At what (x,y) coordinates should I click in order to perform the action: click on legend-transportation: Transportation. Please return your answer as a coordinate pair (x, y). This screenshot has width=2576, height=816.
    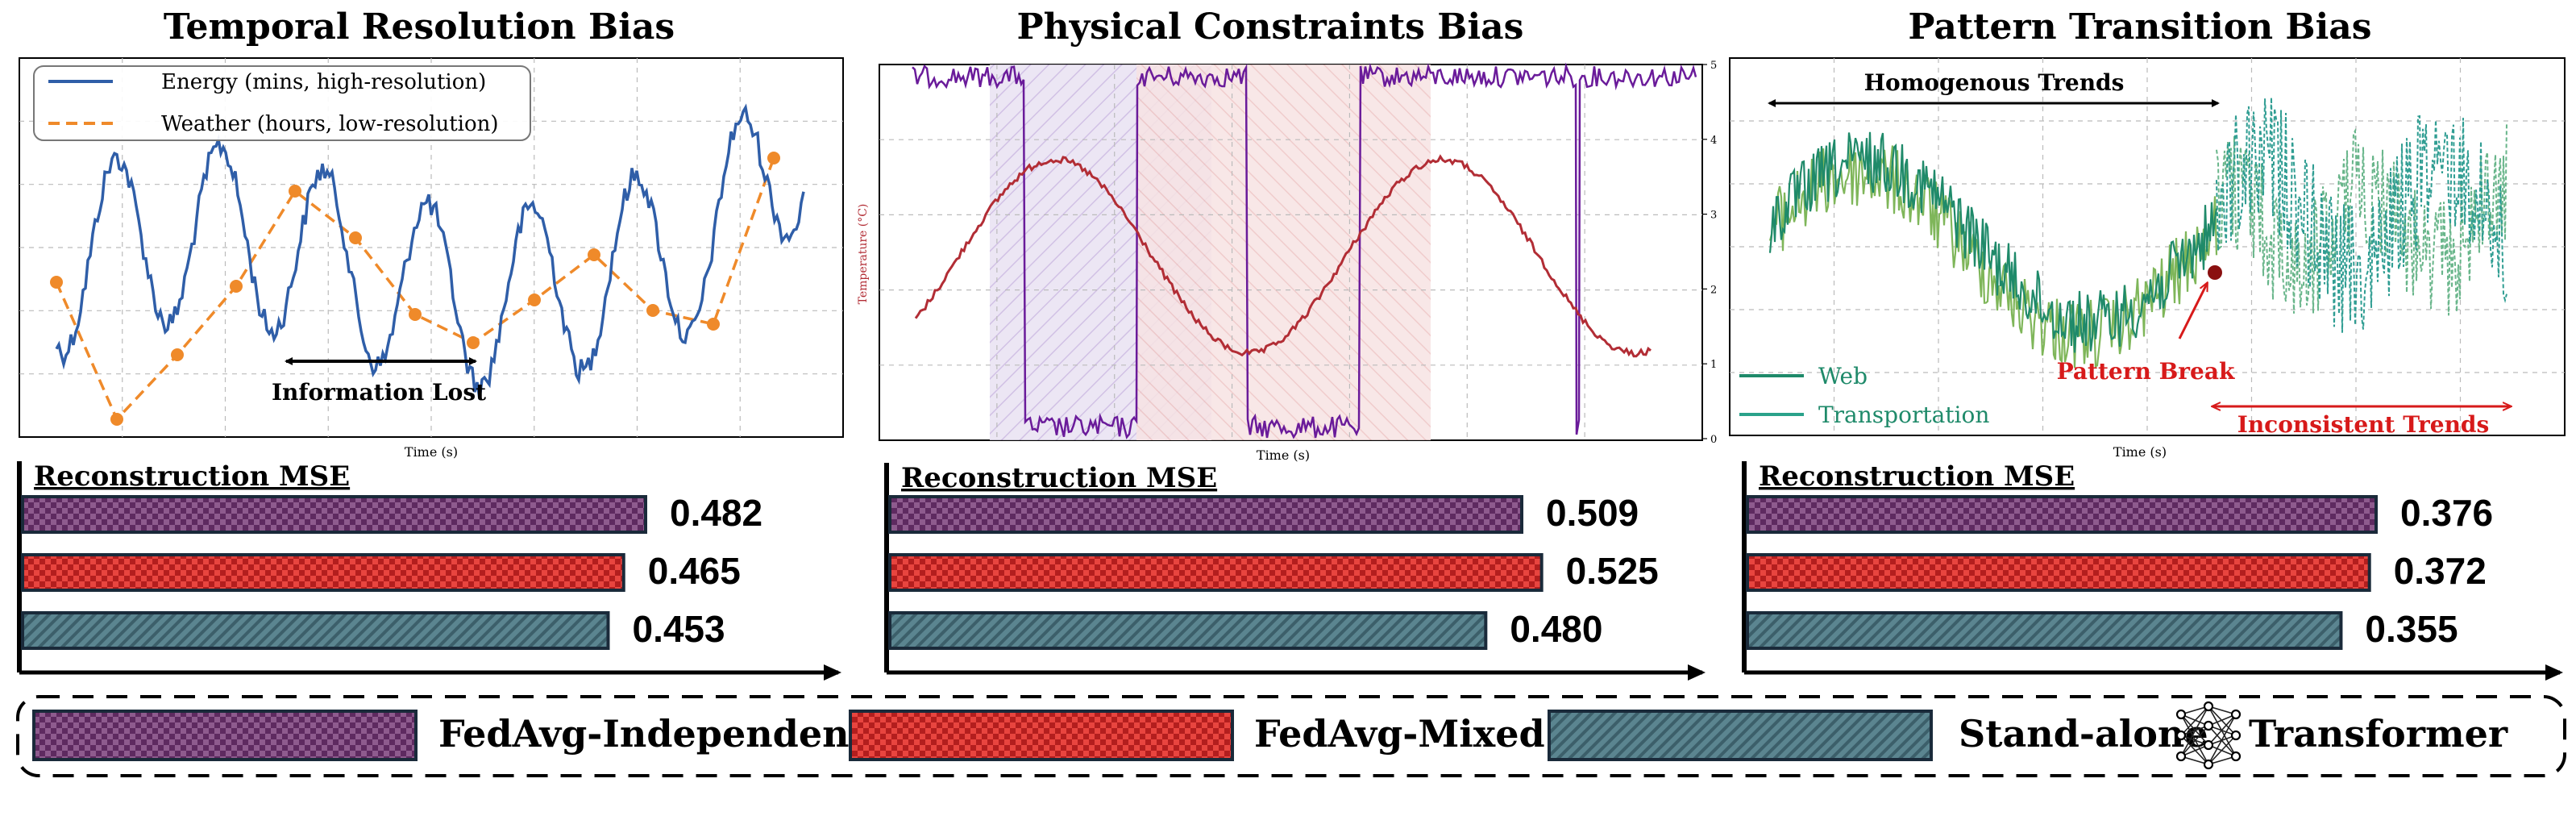
    Looking at the image, I should click on (1903, 415).